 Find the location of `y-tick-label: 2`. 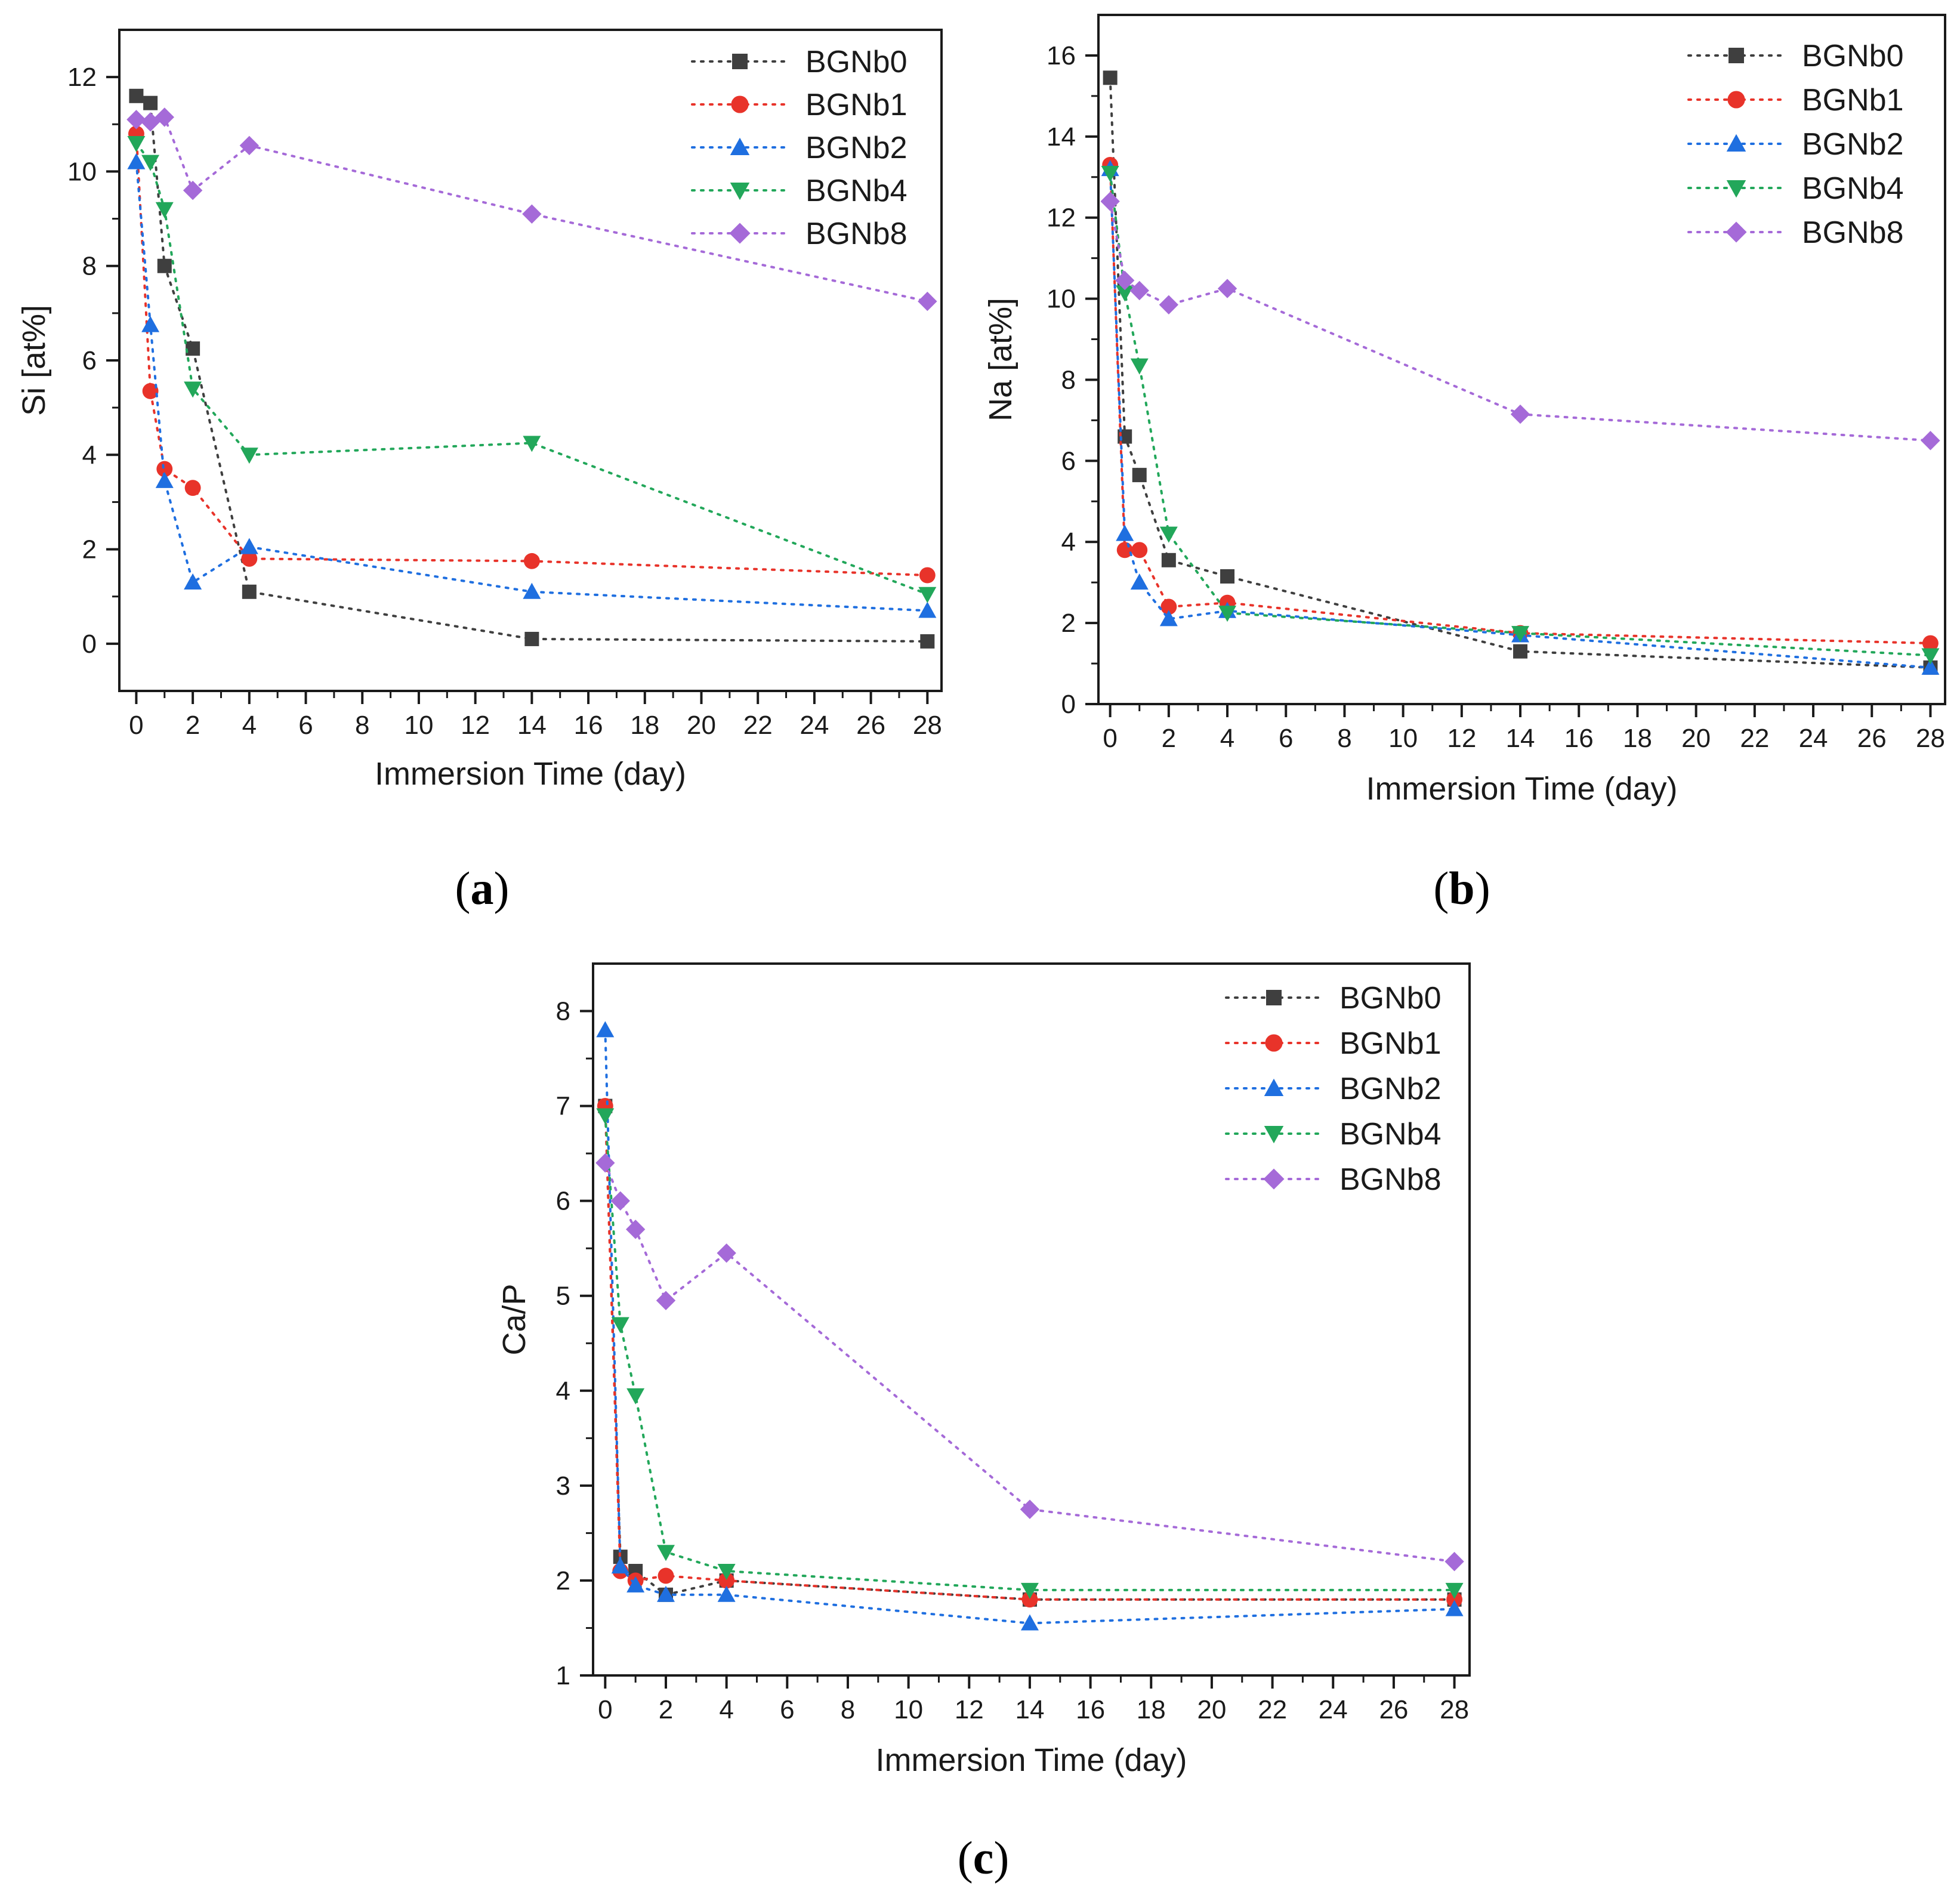

y-tick-label: 2 is located at coordinates (563, 1580).